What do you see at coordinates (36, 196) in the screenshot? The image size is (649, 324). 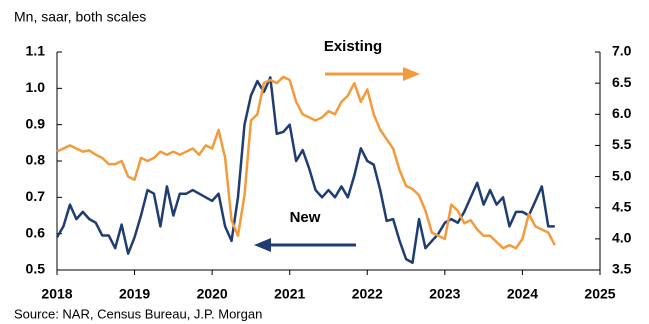 I see `y-tick-label: 0.7` at bounding box center [36, 196].